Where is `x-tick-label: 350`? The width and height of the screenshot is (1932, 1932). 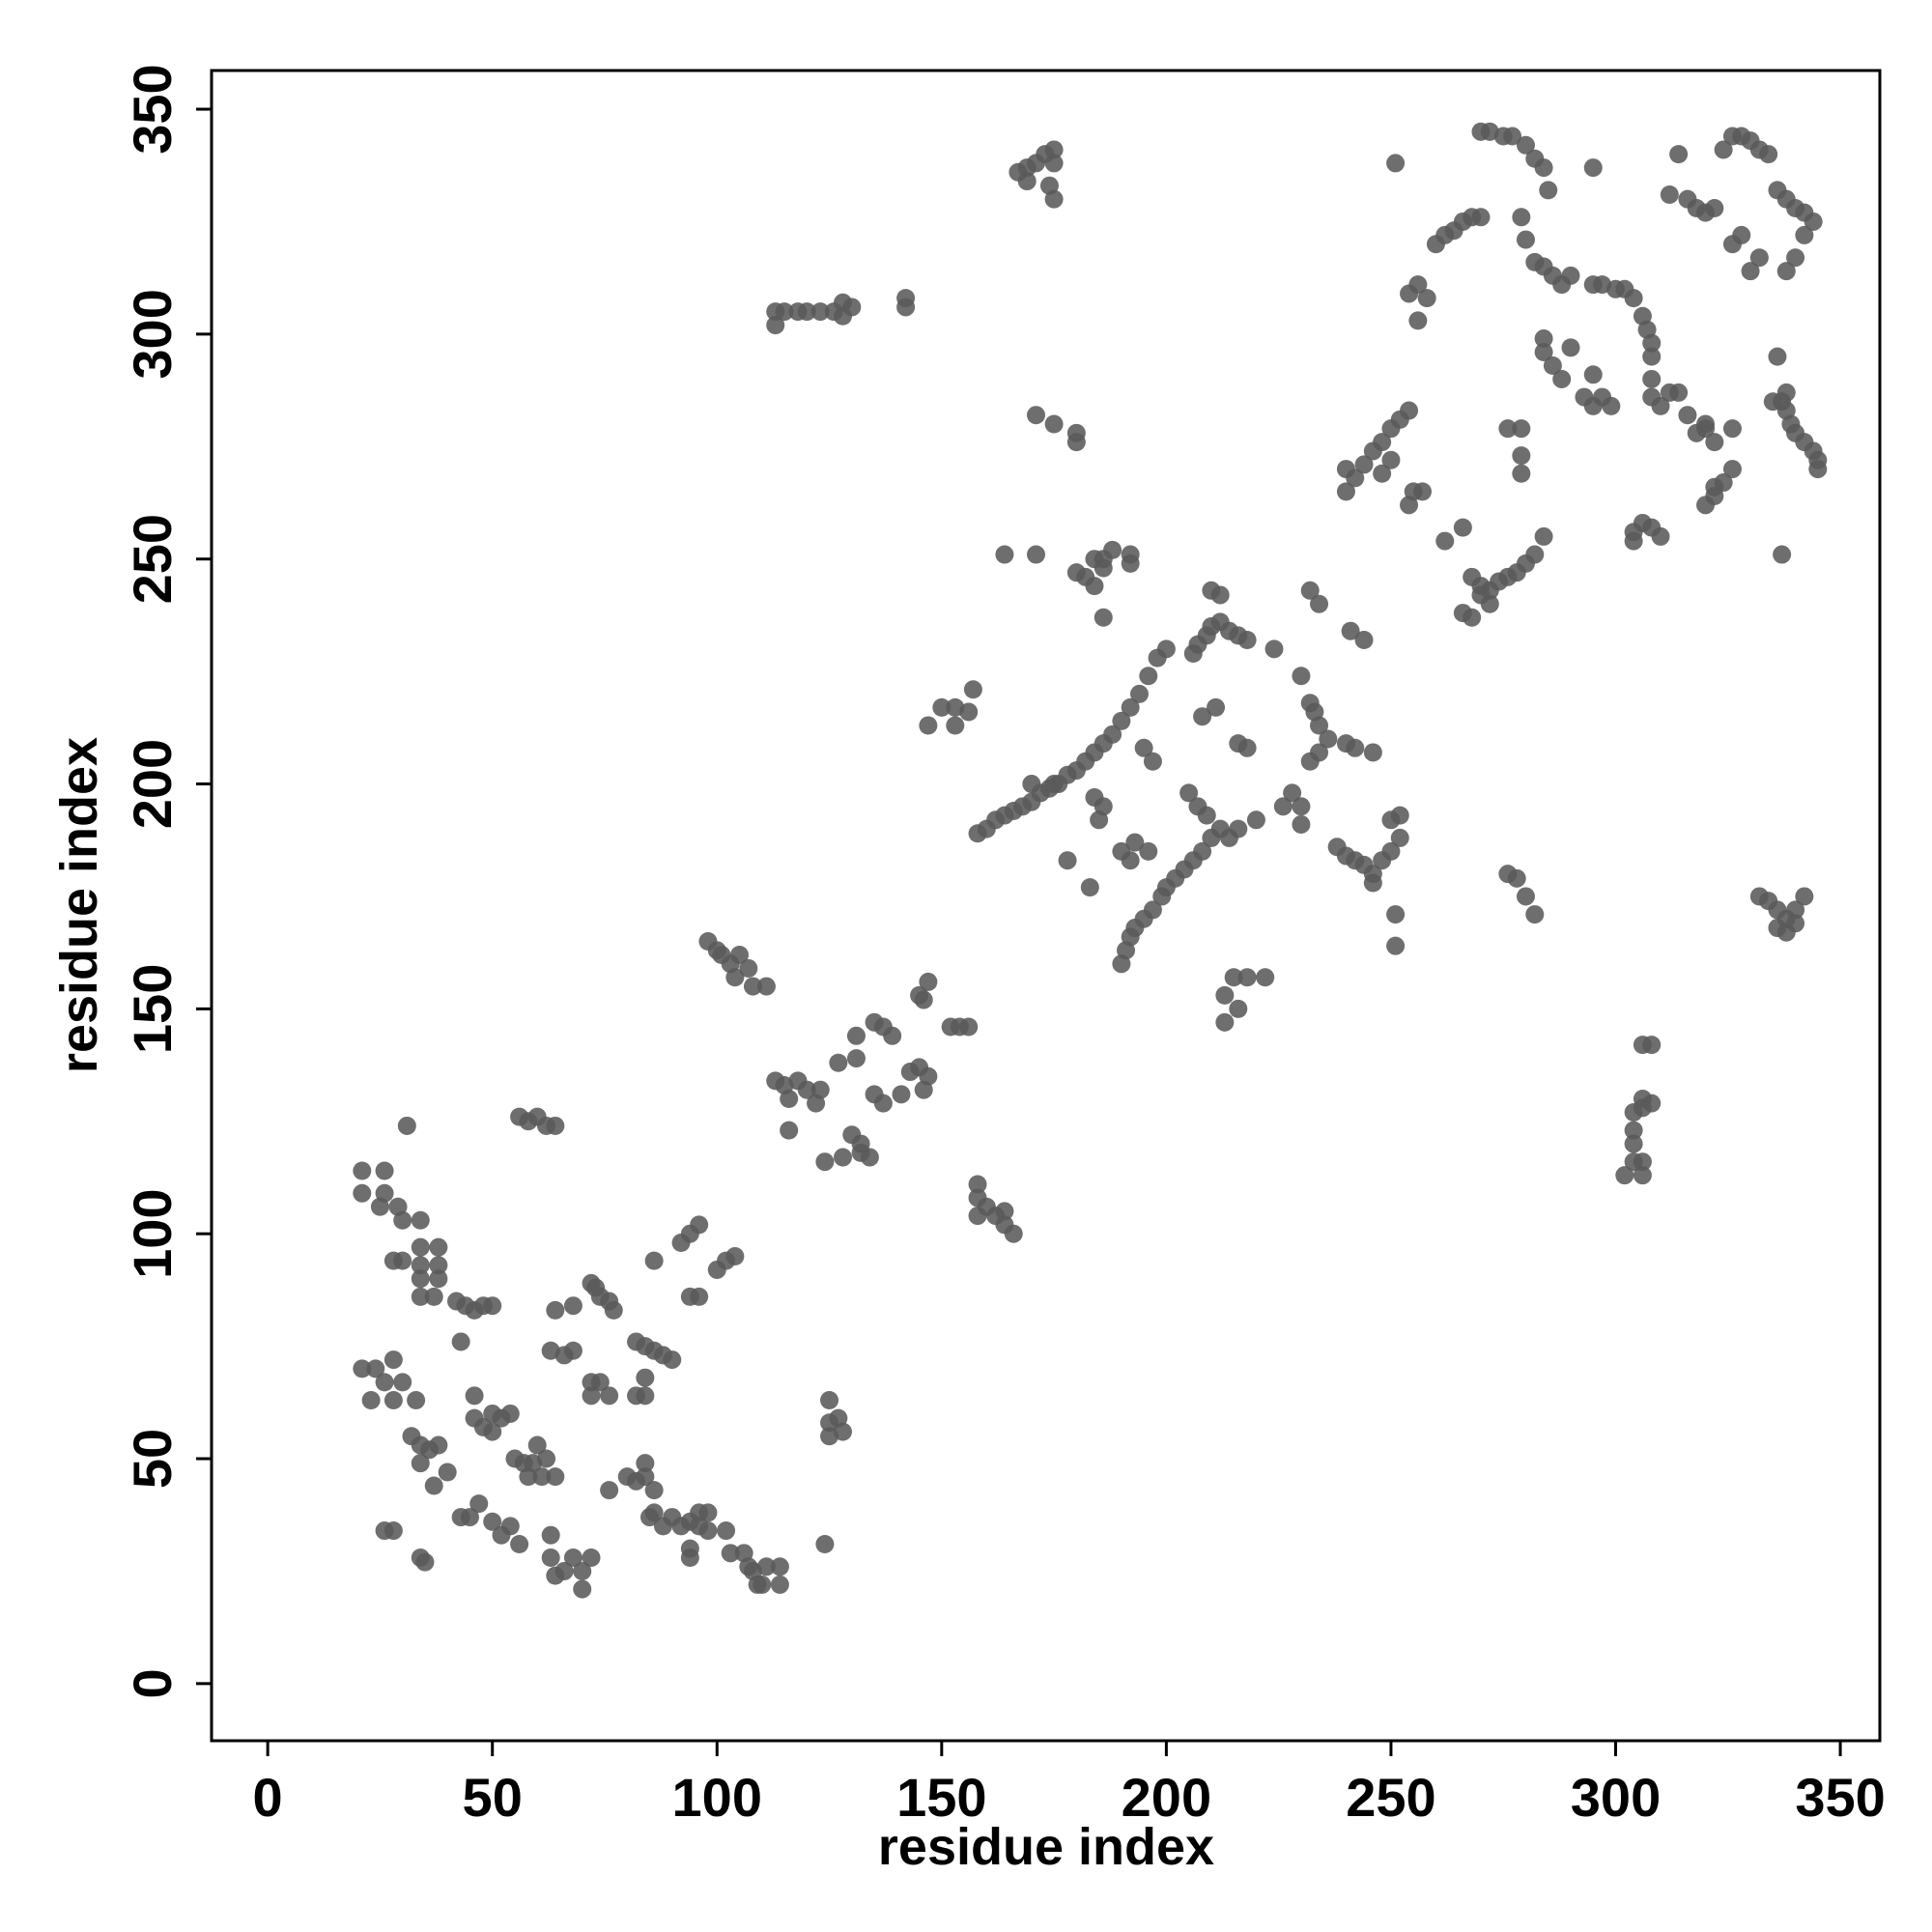
x-tick-label: 350 is located at coordinates (1840, 1797).